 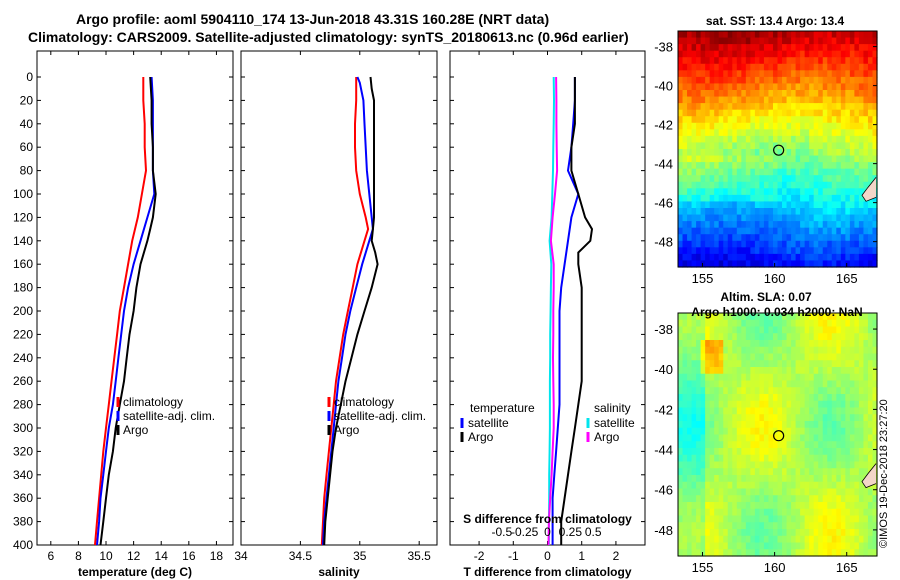 What do you see at coordinates (581, 556) in the screenshot?
I see `x-tick-label: 1` at bounding box center [581, 556].